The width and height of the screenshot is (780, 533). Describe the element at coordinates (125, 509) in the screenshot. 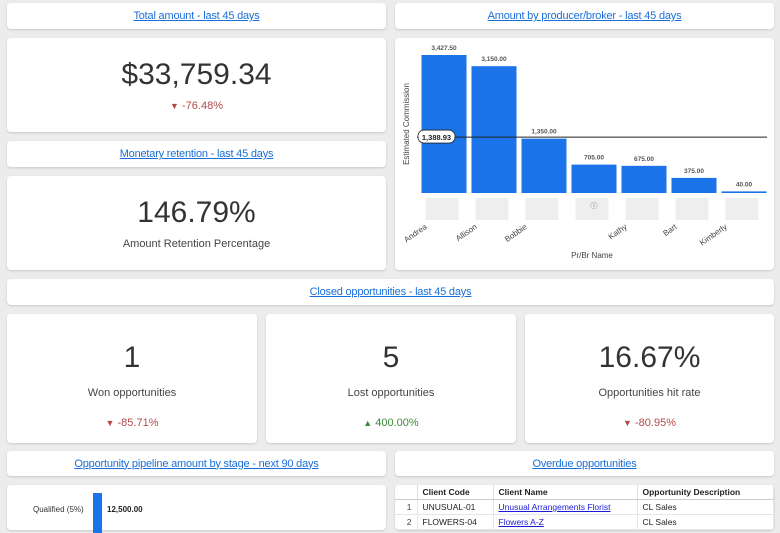

I see `pipeline-bar-value: 12,500.00` at that location.